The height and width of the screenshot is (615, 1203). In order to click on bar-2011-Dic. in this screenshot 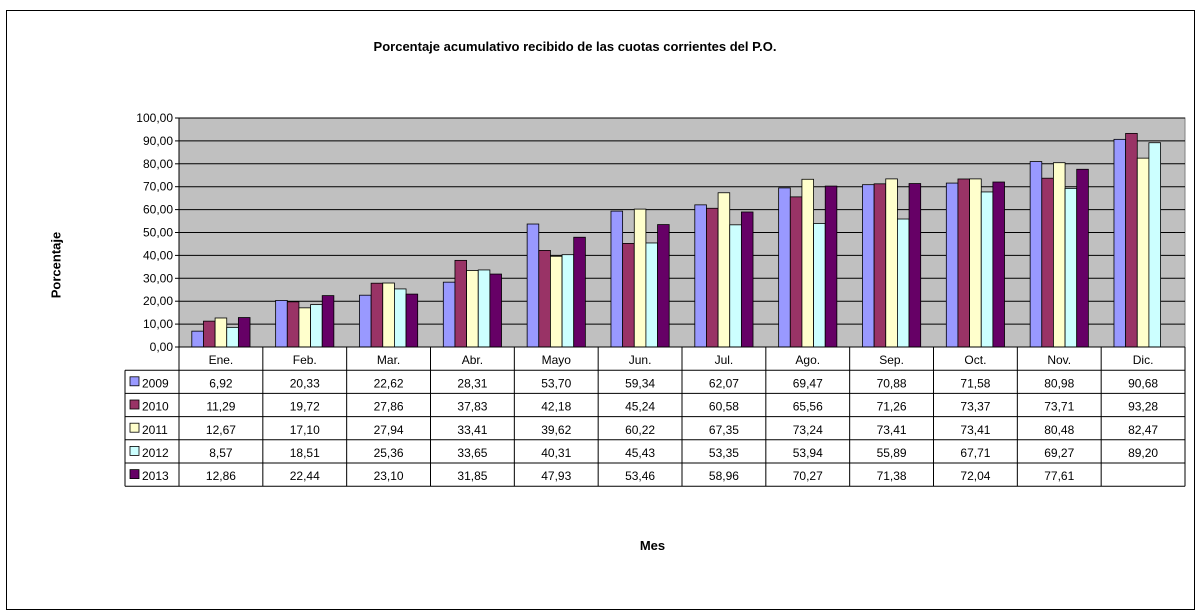, I will do `click(1143, 252)`.